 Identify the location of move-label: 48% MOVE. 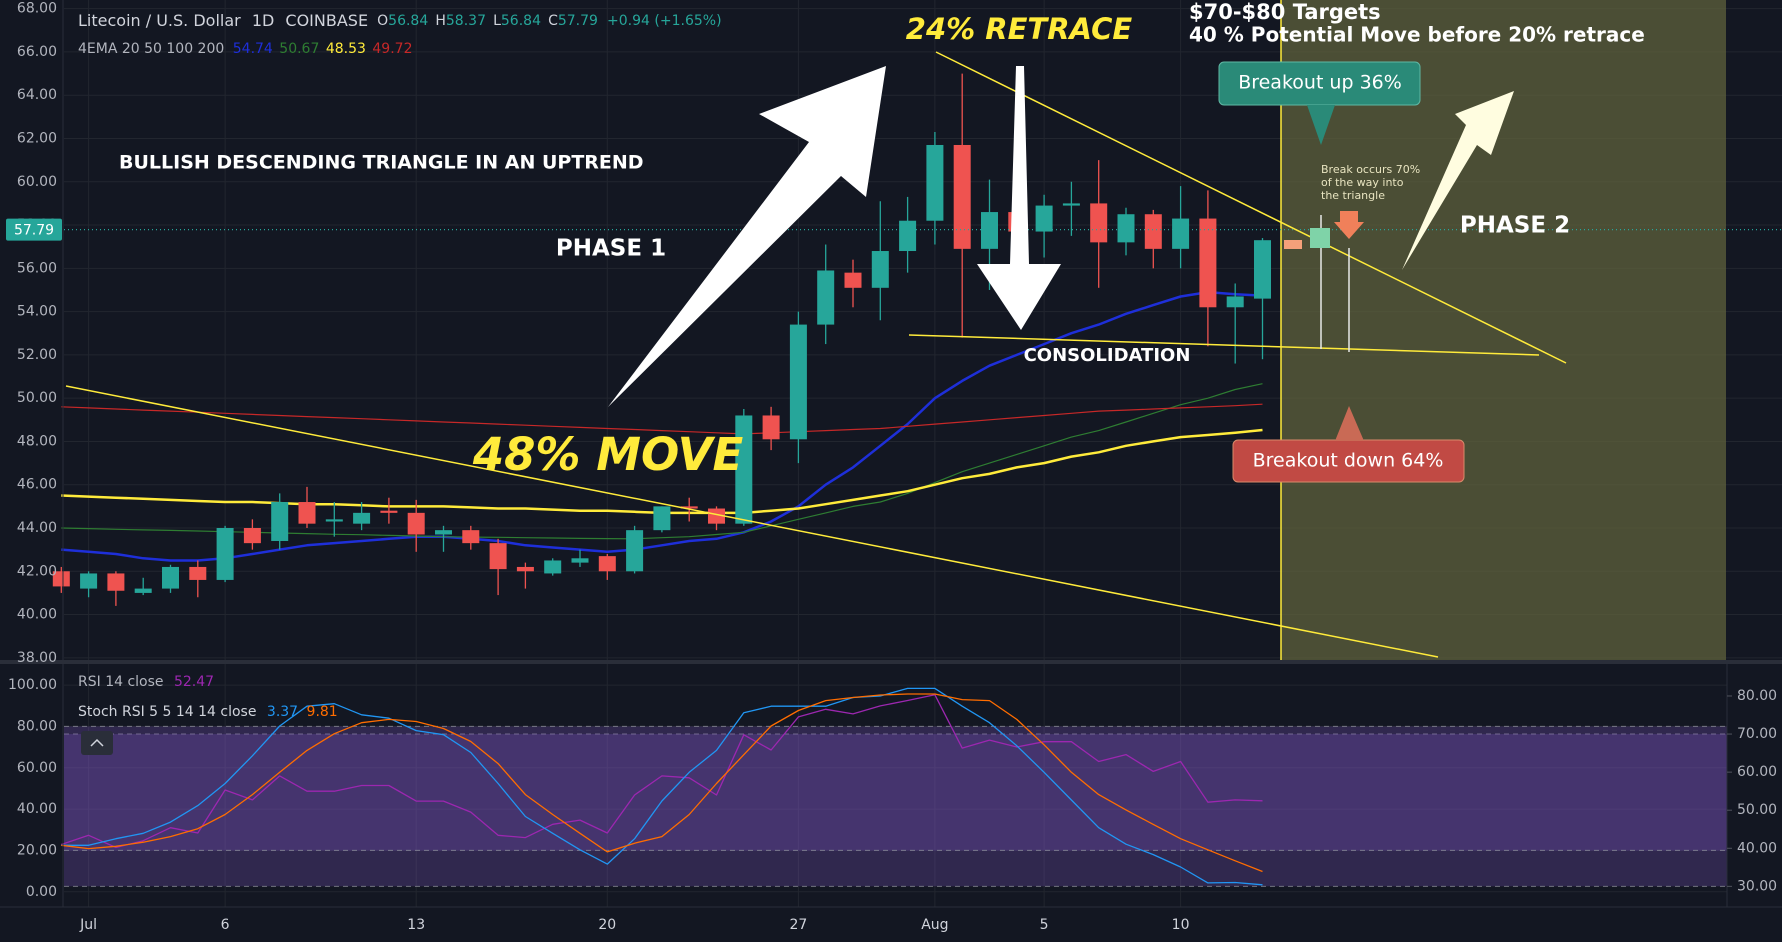
(608, 454).